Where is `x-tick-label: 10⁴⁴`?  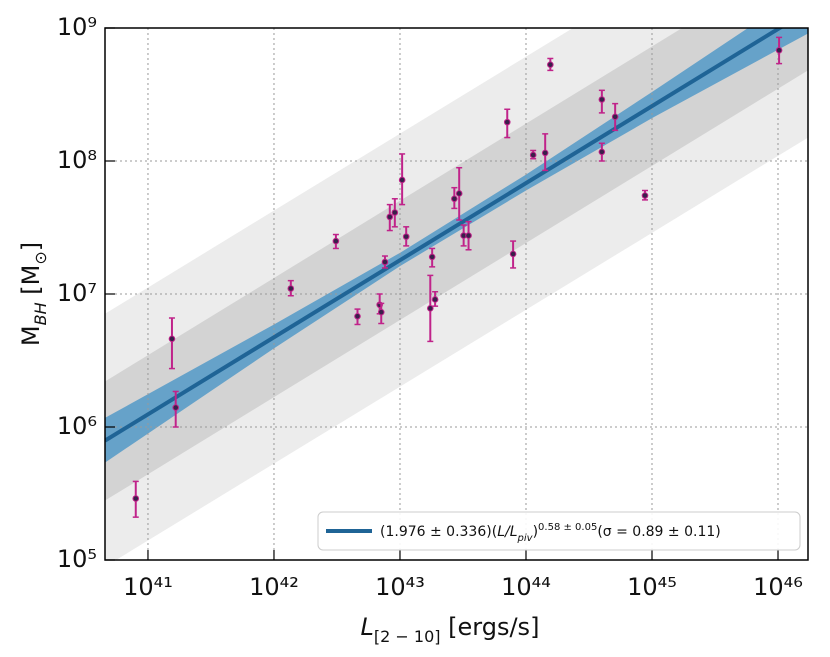 x-tick-label: 10⁴⁴ is located at coordinates (526, 587).